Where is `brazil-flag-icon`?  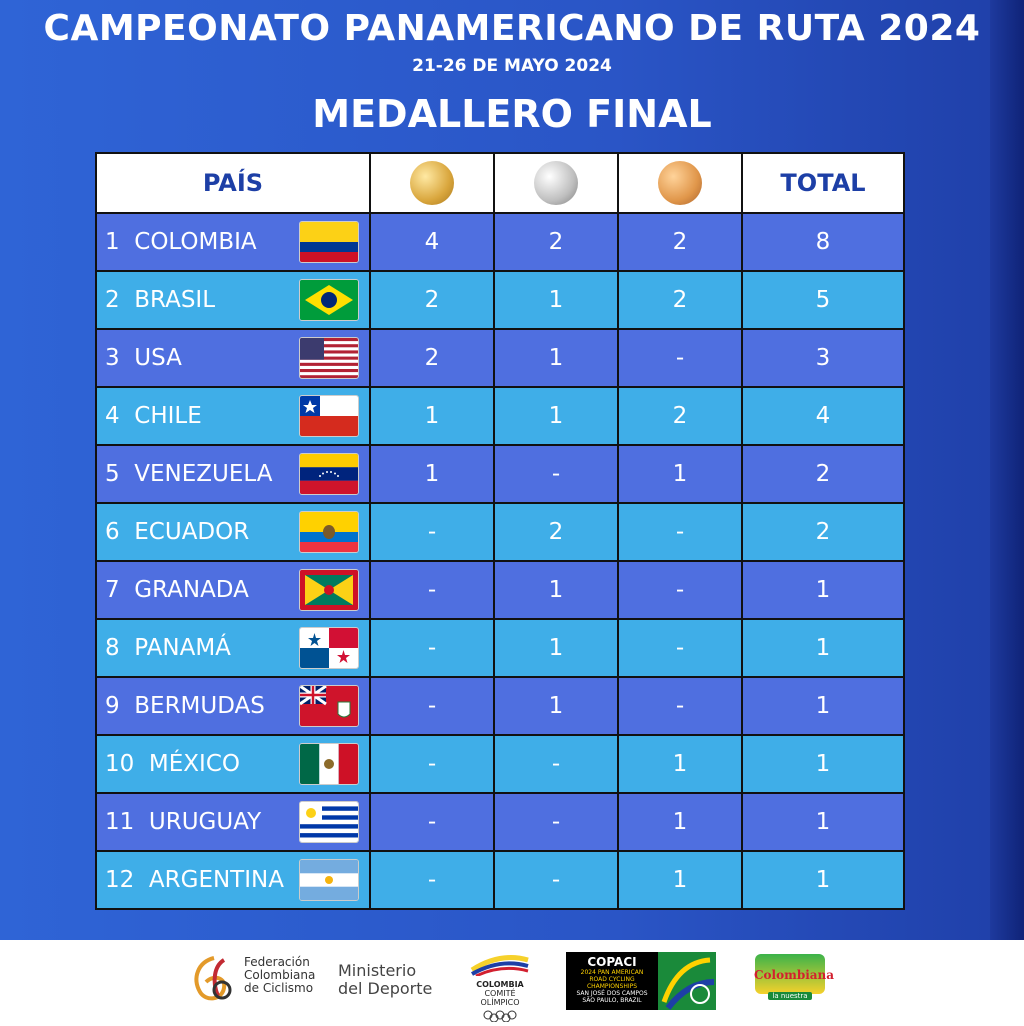 brazil-flag-icon is located at coordinates (329, 300).